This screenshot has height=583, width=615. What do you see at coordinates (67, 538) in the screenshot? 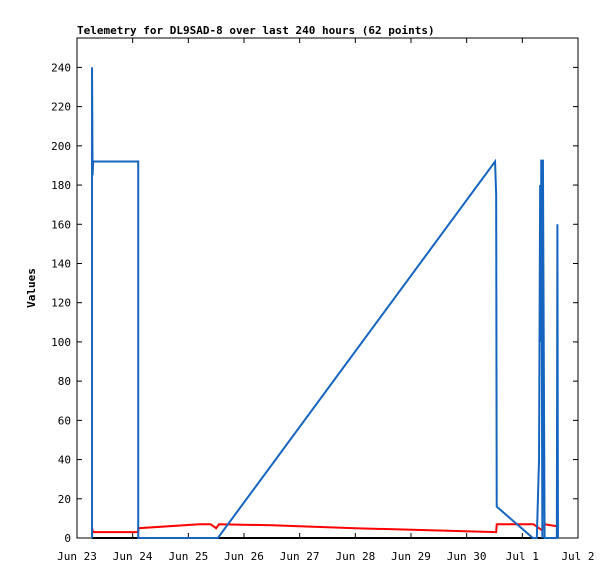
I see `y-tick-label: 0` at bounding box center [67, 538].